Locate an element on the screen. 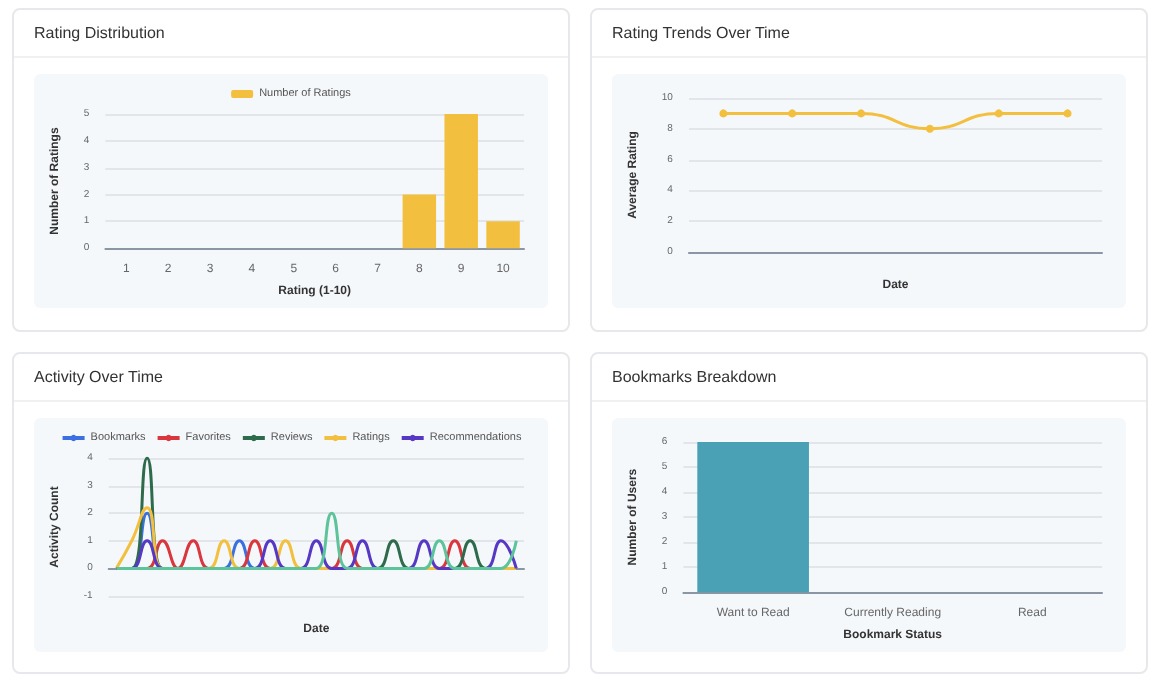  chart-title: Rating Trends Over Time is located at coordinates (869, 34).